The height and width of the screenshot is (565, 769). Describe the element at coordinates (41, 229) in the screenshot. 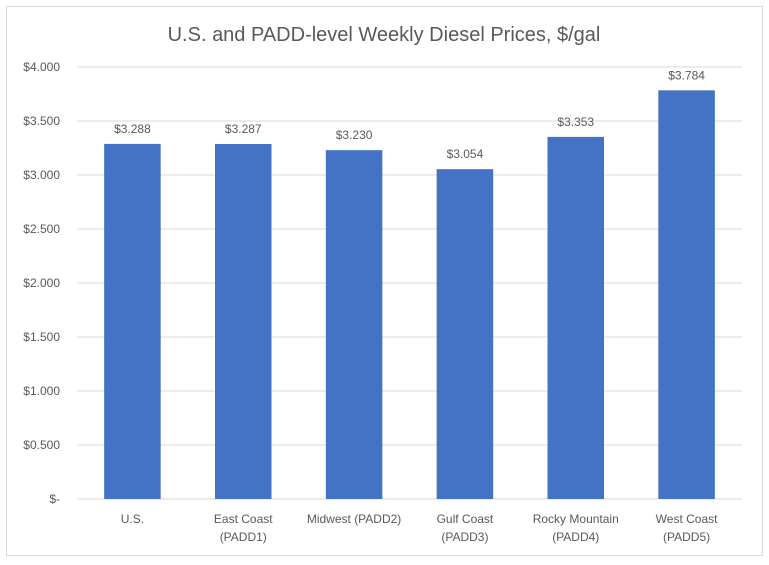

I see `y-tick-label: $2.500` at that location.